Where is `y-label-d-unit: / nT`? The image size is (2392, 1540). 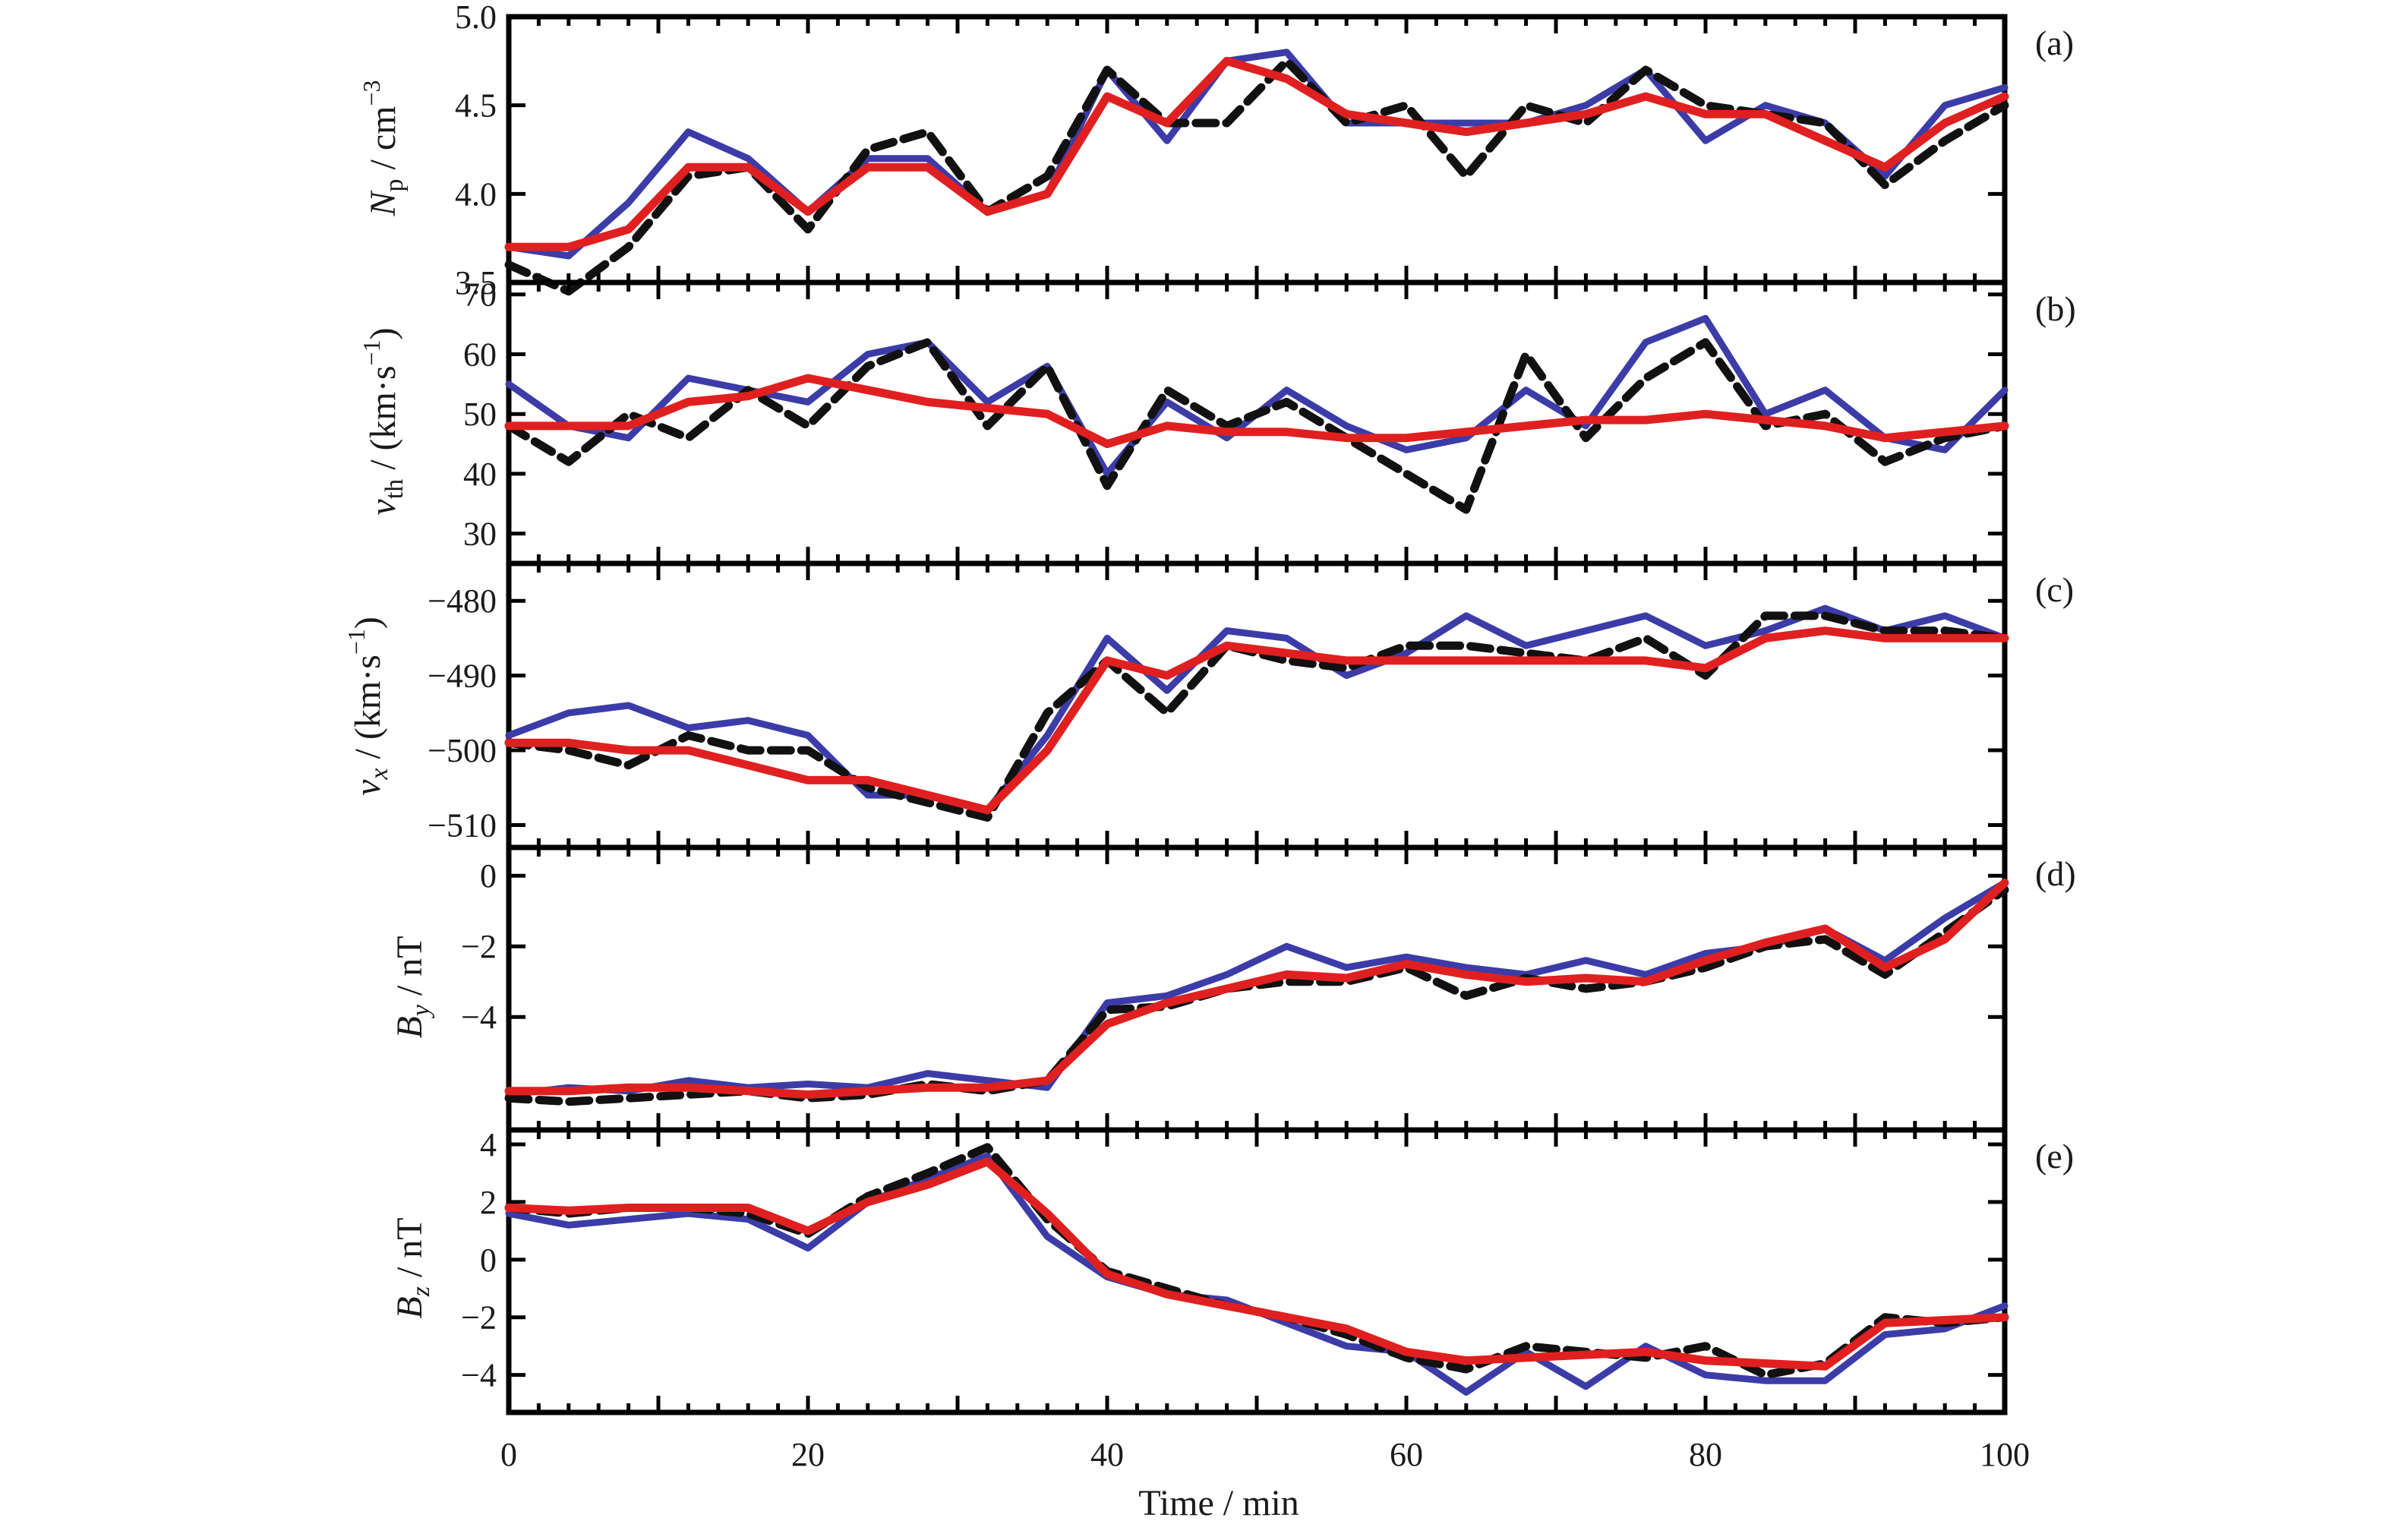
y-label-d-unit: / nT is located at coordinates (410, 971).